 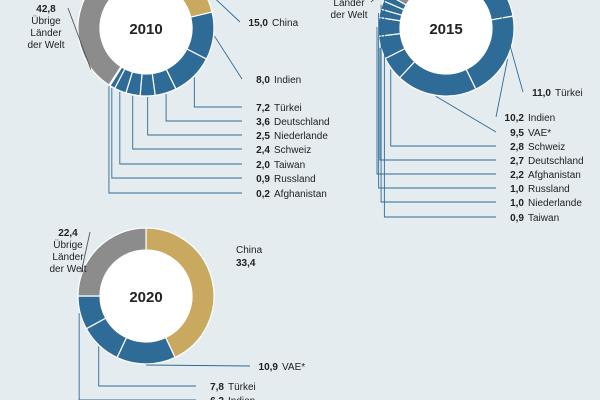 I want to click on value-label-vae: 10,9, so click(x=269, y=367).